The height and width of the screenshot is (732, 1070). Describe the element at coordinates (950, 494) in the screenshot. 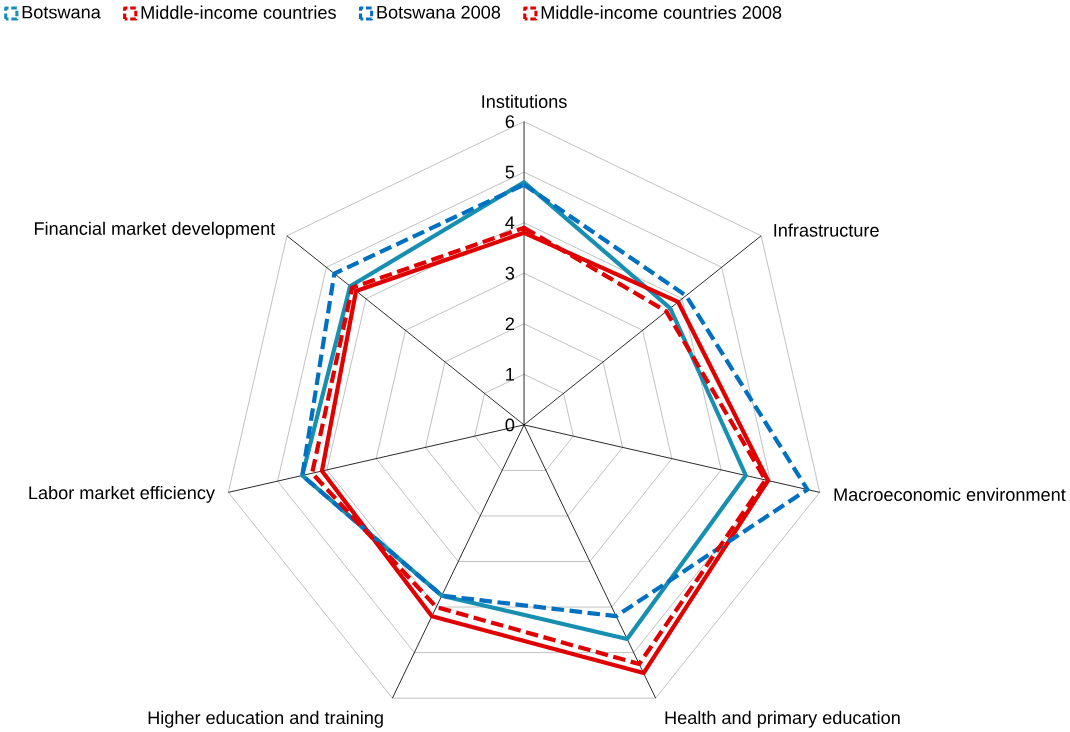

I see `spoke-label: Macroeconomic environment` at that location.